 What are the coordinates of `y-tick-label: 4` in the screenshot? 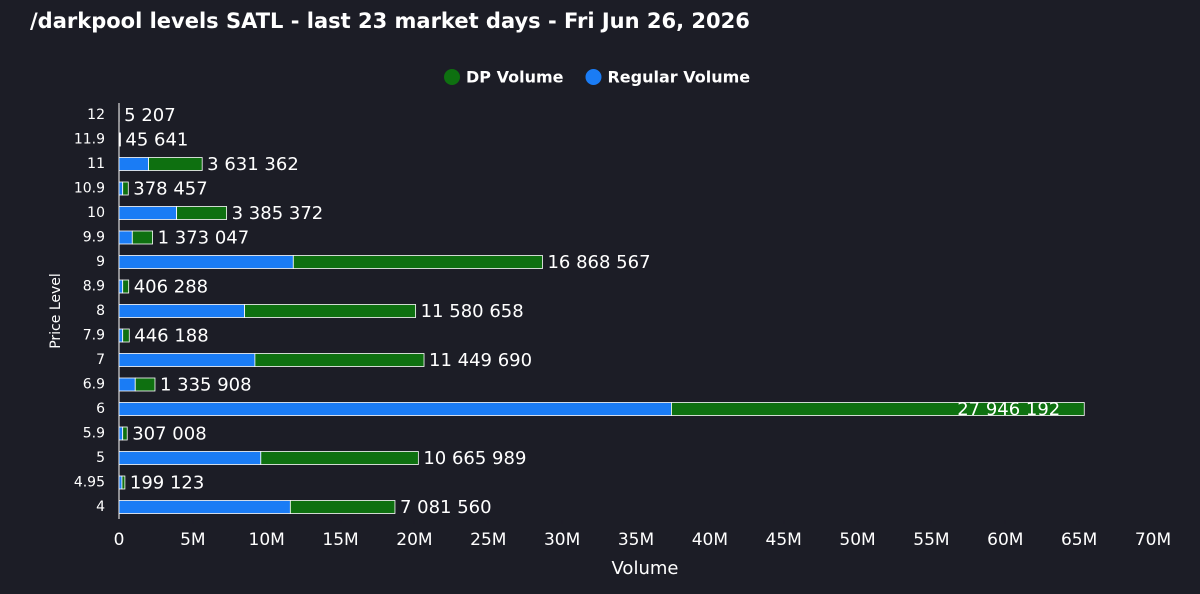 It's located at (100, 507).